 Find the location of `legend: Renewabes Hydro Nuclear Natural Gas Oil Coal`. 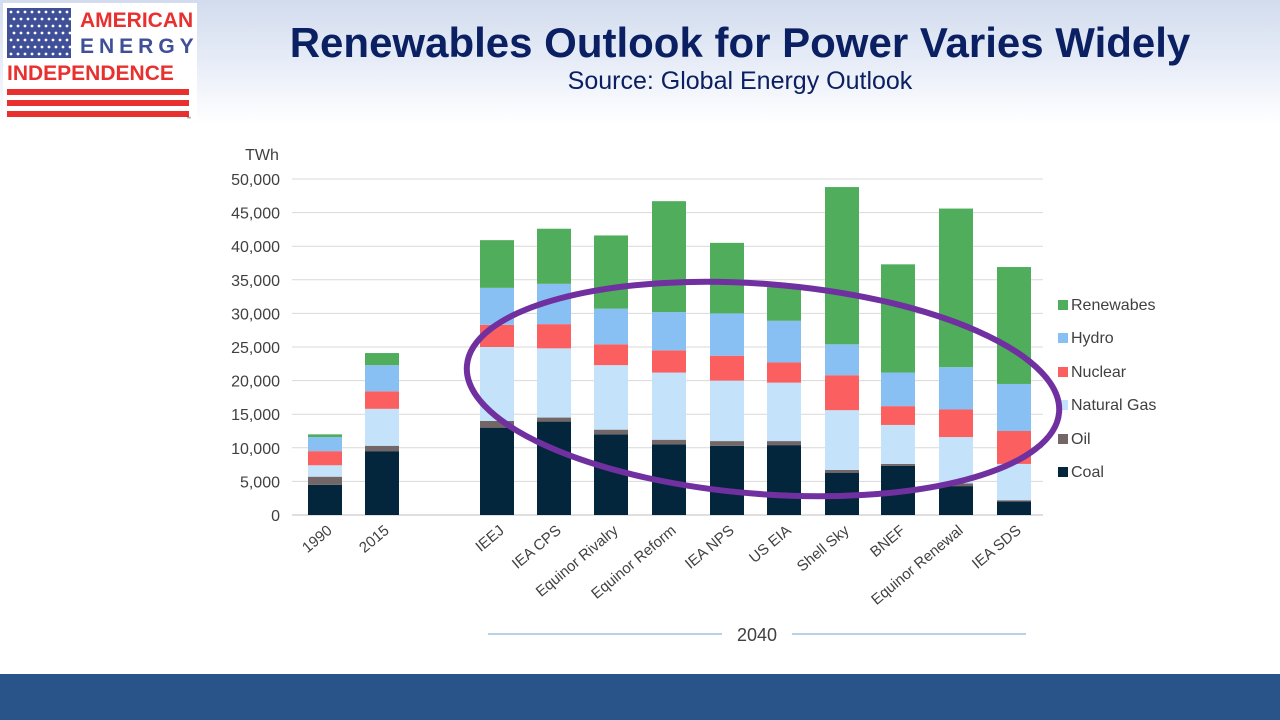

legend: Renewabes Hydro Nuclear Natural Gas Oil Coal is located at coordinates (1107, 389).